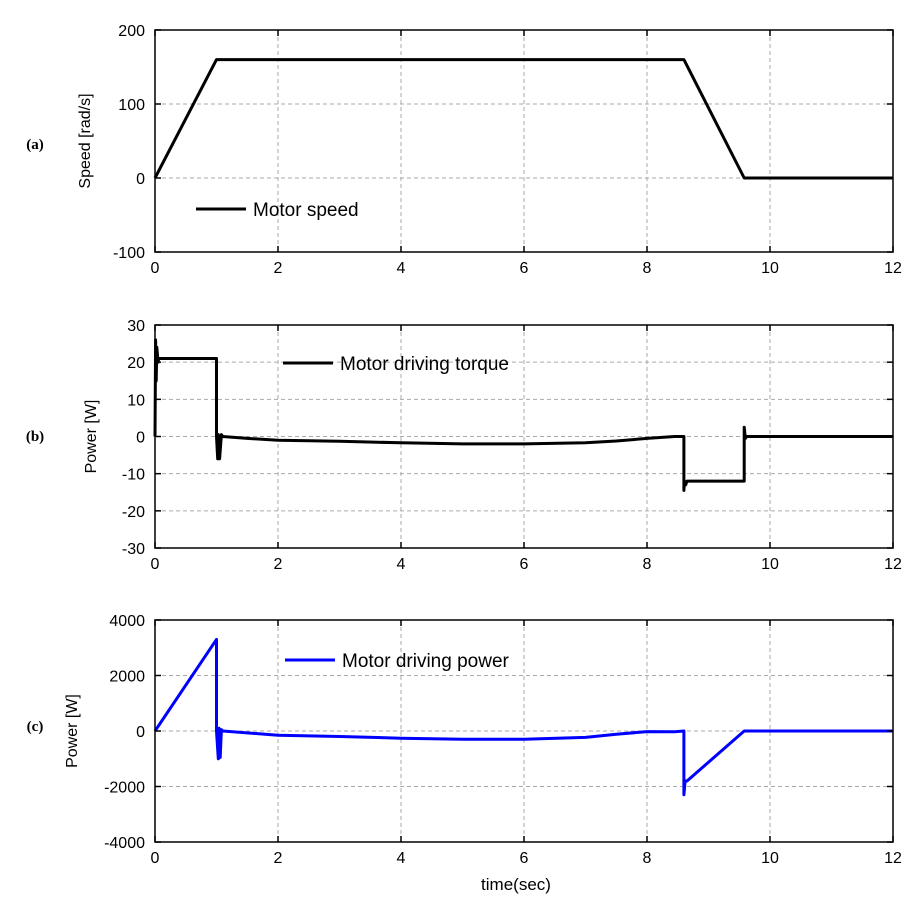 This screenshot has height=904, width=919. Describe the element at coordinates (35, 437) in the screenshot. I see `panel-label: (b)` at that location.